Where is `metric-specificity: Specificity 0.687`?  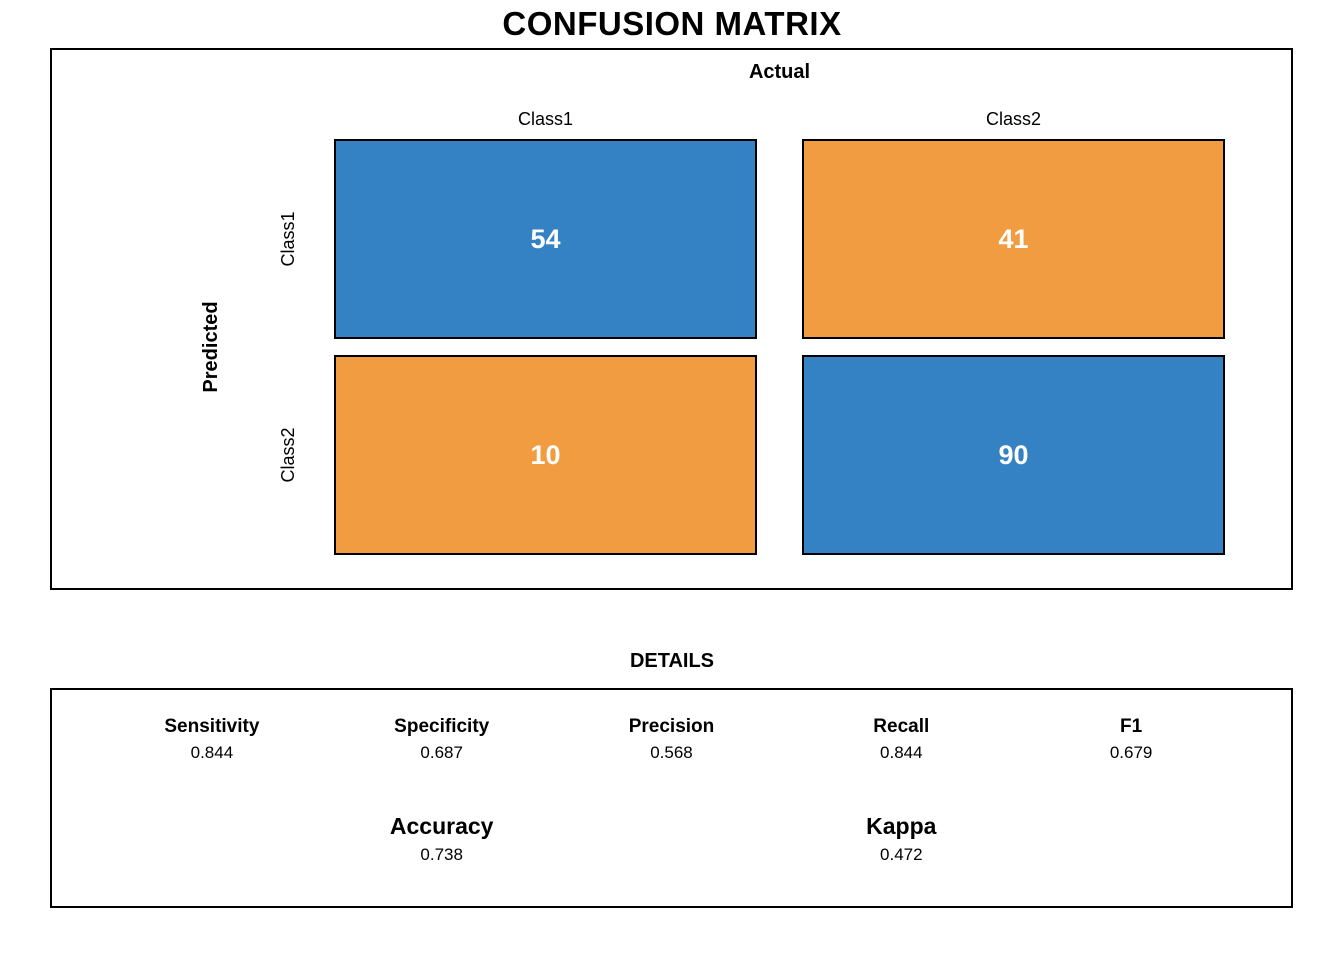 metric-specificity: Specificity 0.687 is located at coordinates (442, 739).